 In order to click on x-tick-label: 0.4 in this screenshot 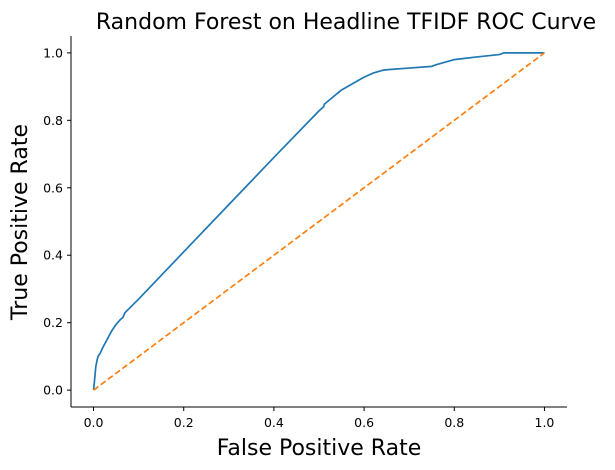, I will do `click(274, 422)`.